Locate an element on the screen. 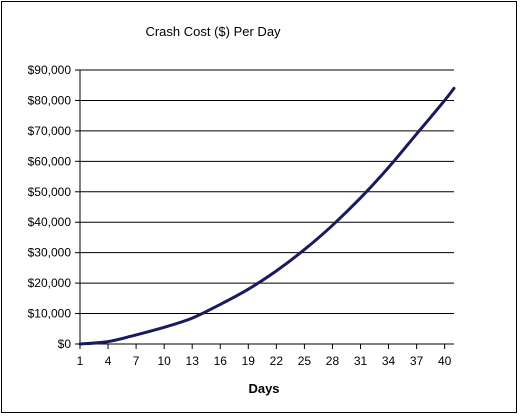  x-tick-label: 16 is located at coordinates (221, 361).